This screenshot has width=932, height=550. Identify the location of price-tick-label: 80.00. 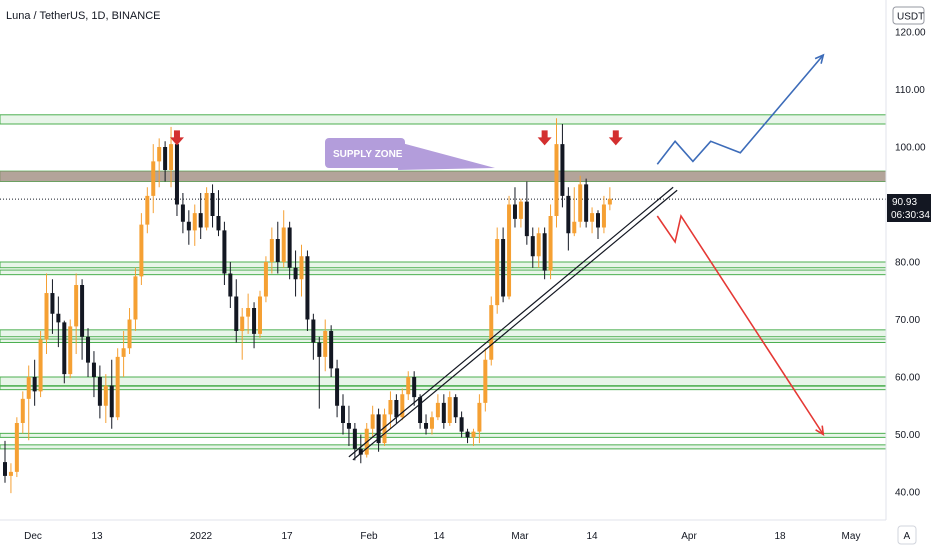
(907, 263).